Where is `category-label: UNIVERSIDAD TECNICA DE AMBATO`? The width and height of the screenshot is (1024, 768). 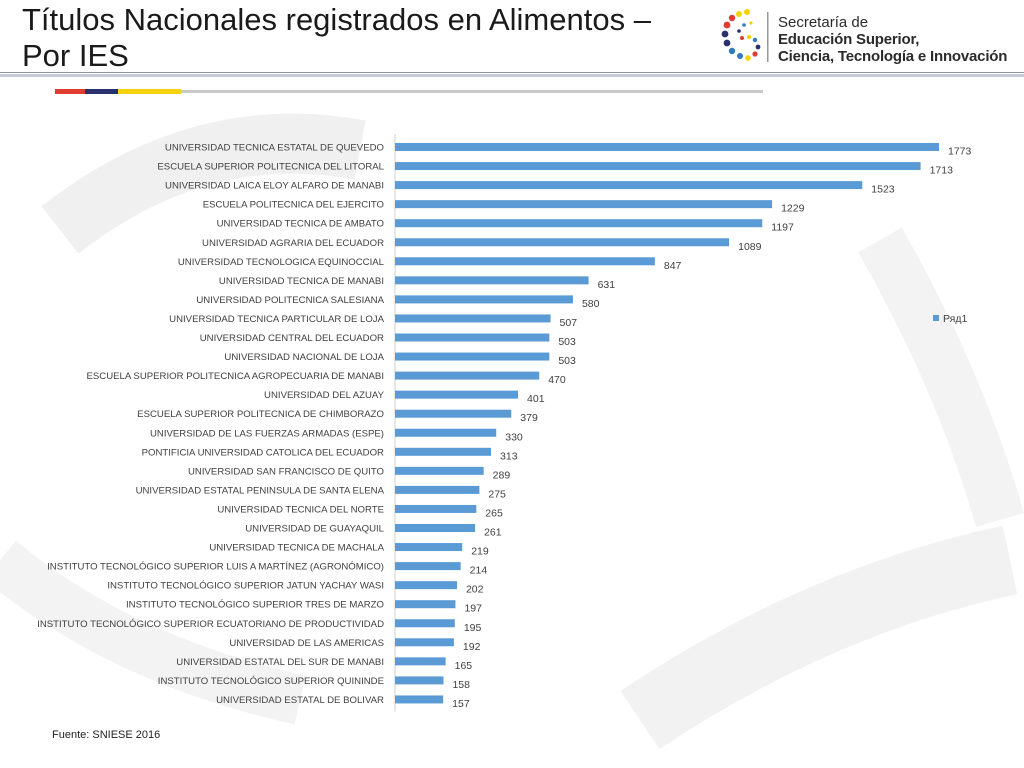
category-label: UNIVERSIDAD TECNICA DE AMBATO is located at coordinates (300, 224).